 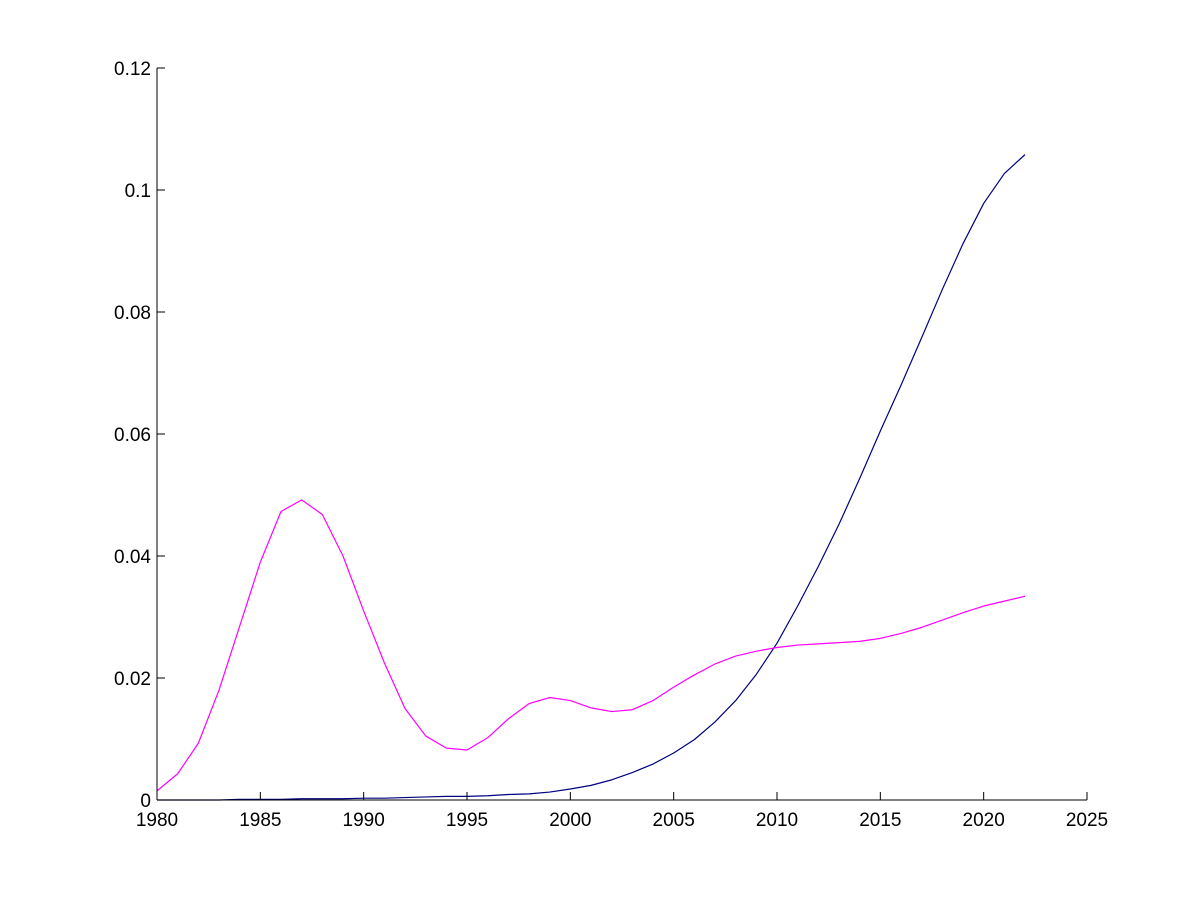 What do you see at coordinates (132, 557) in the screenshot?
I see `y-tick-label: 0.04` at bounding box center [132, 557].